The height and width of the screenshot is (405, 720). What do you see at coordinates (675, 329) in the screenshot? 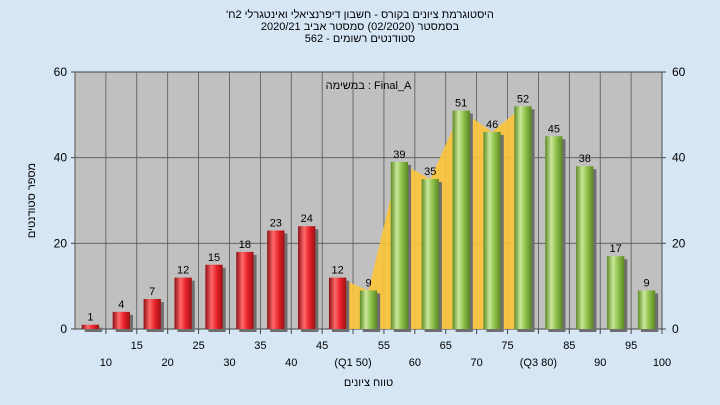
I see `y-tick-label-right: 0` at bounding box center [675, 329].